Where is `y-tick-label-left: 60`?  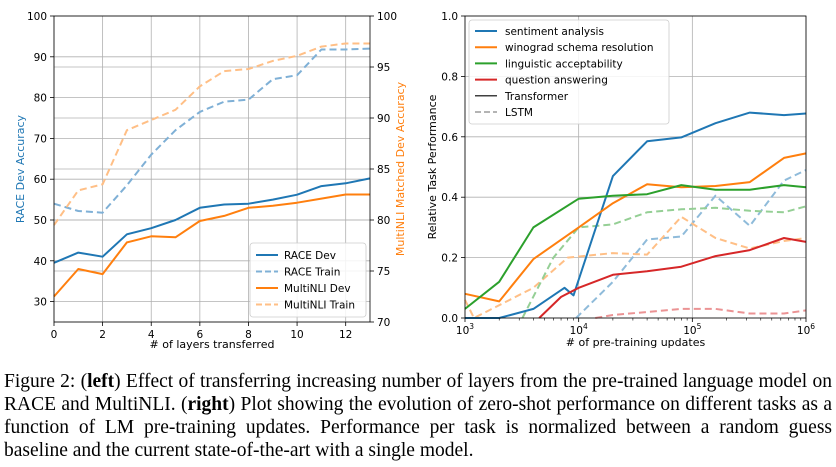 y-tick-label-left: 60 is located at coordinates (40, 180).